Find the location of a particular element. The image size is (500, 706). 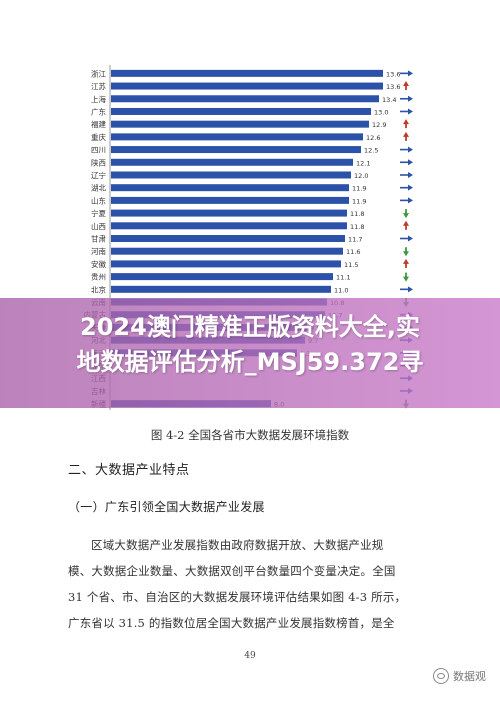

overlay-line-2: 地数据评估分析_MSJ59.372寻 is located at coordinates (250, 362).